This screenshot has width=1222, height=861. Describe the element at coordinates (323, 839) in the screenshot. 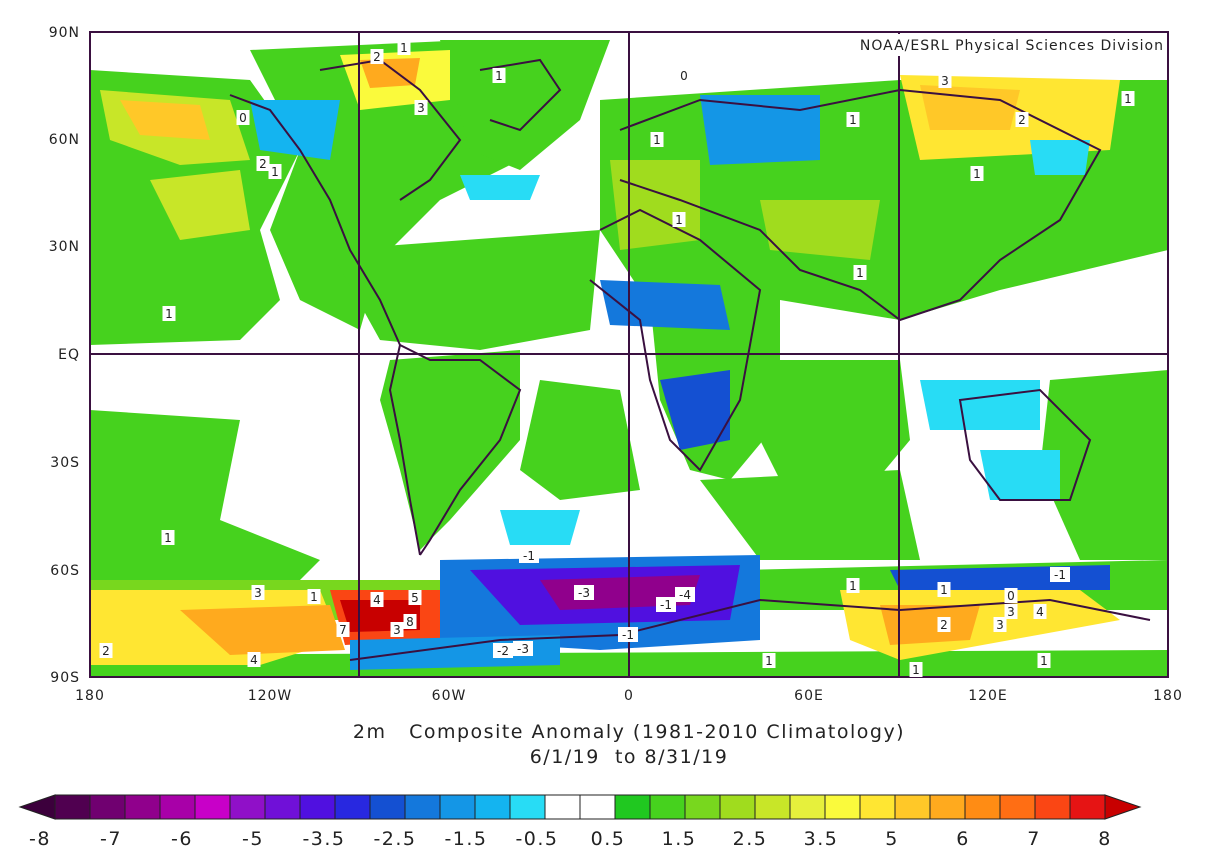

I see `colorbar-tick-label: -3.5` at that location.